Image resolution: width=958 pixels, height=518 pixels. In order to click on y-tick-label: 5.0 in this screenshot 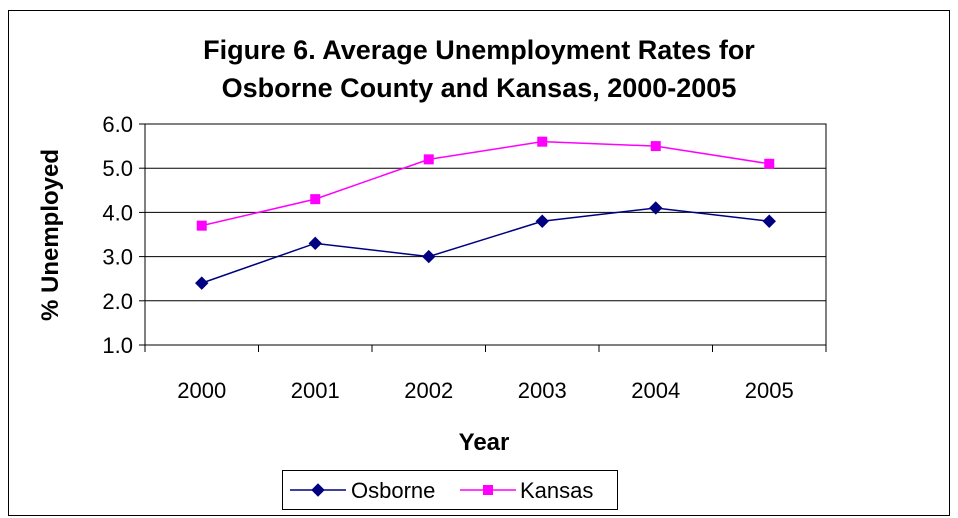, I will do `click(117, 168)`.